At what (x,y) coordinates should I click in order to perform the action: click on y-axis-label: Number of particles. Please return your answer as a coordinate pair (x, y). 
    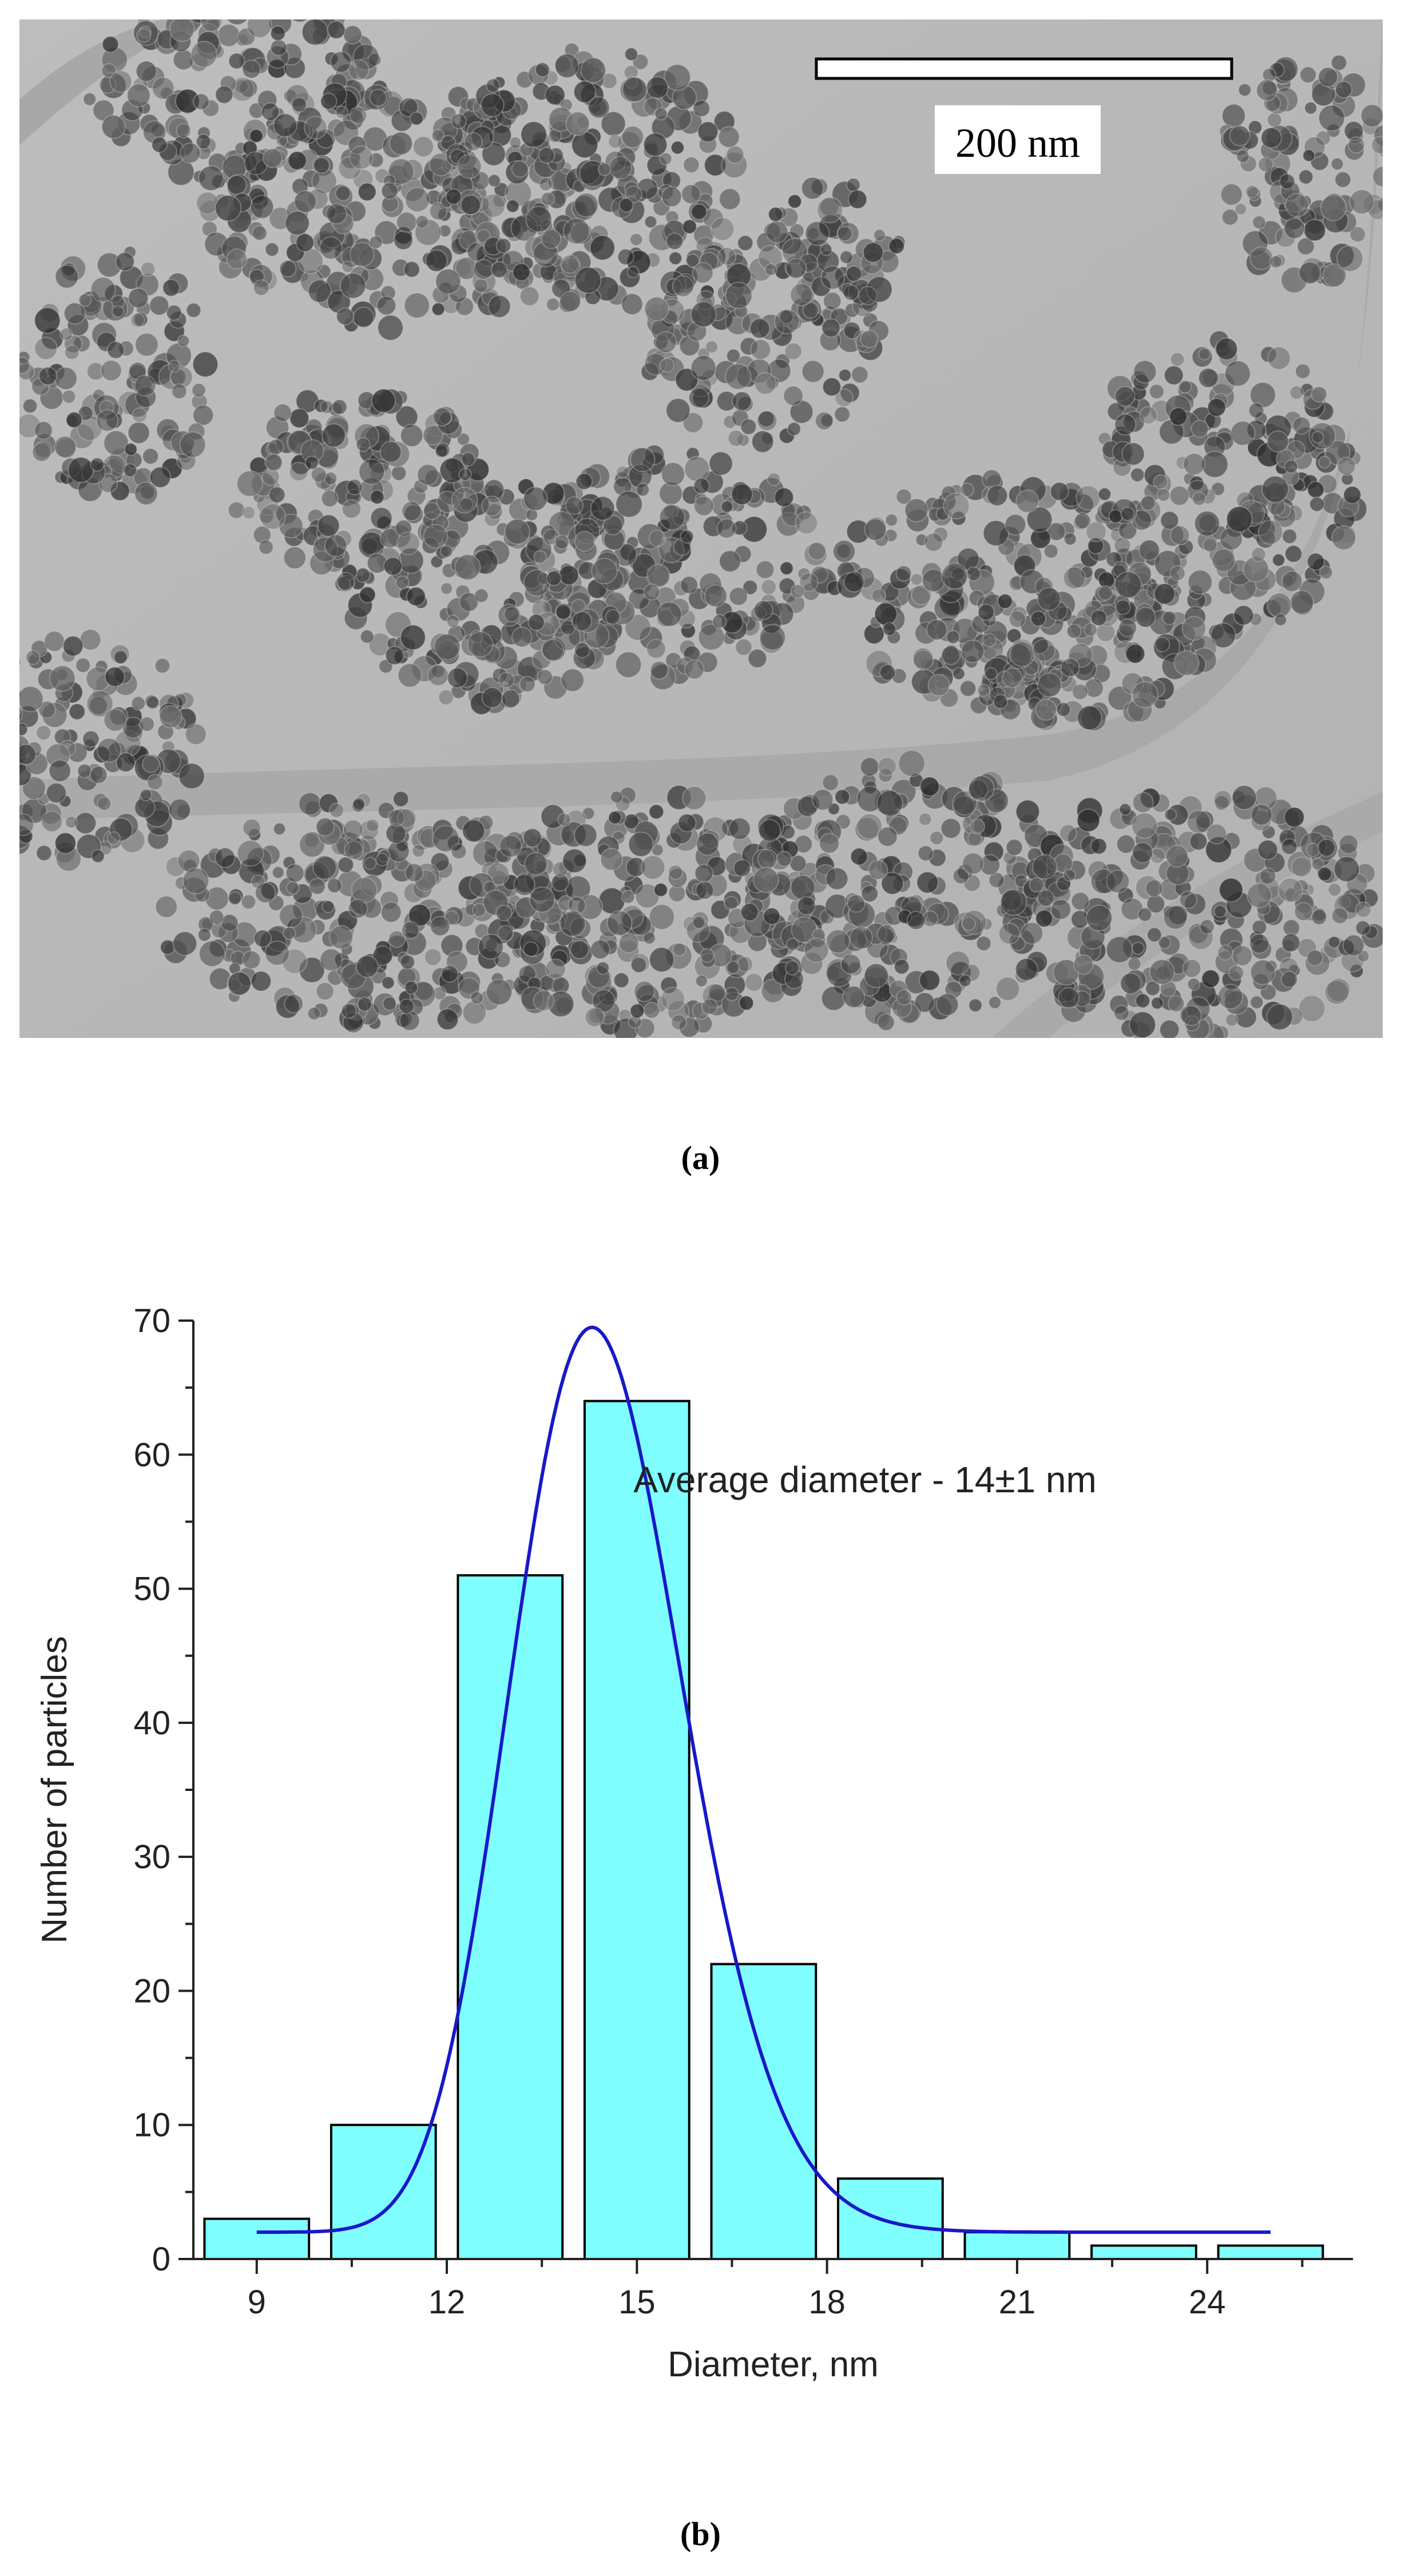
    Looking at the image, I should click on (54, 1790).